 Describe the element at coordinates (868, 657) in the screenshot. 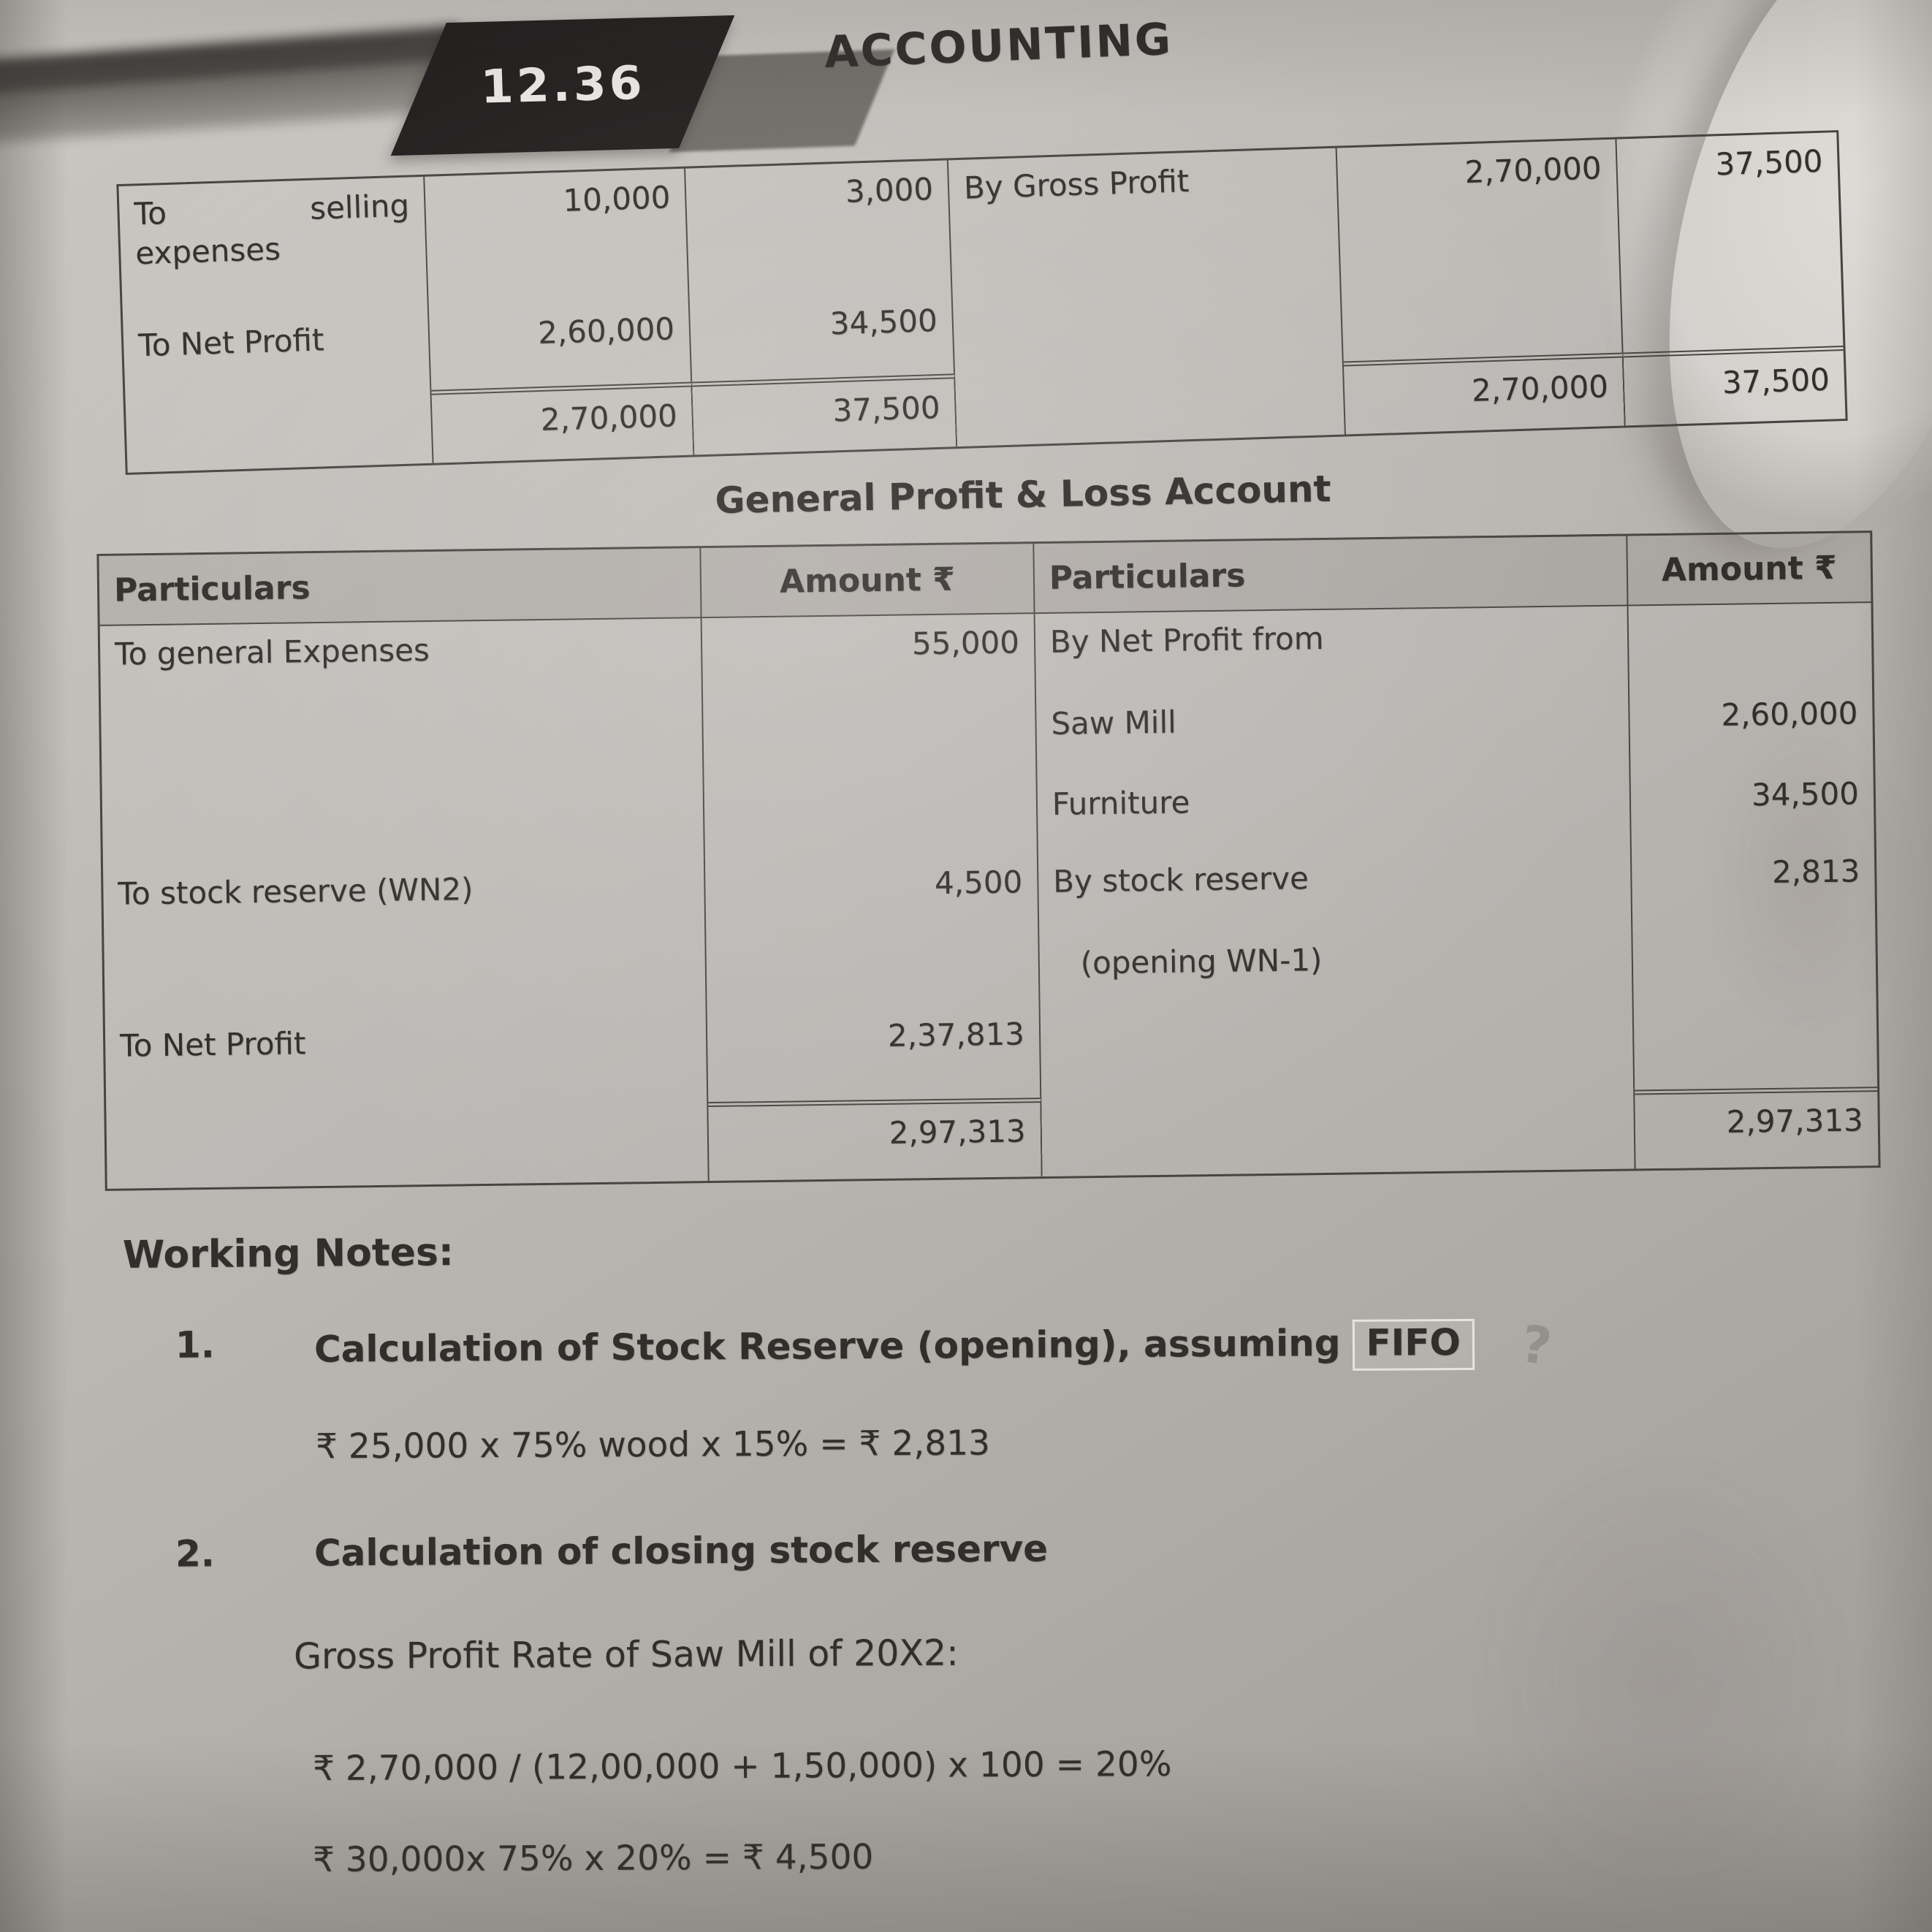

I see `table-cell: 55,000` at that location.